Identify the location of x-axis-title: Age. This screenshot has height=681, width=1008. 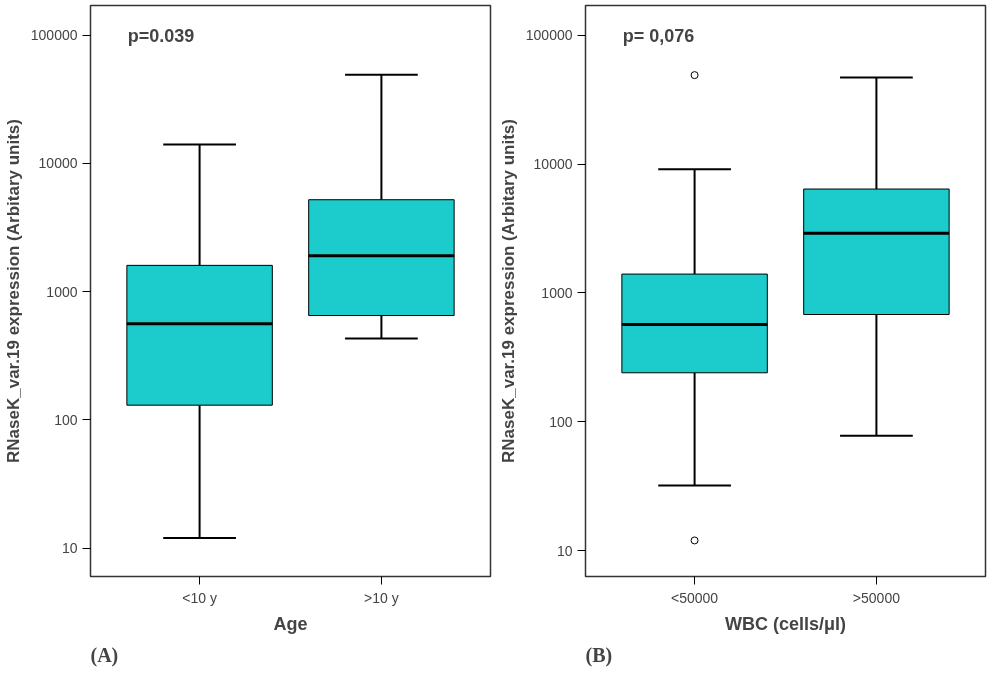
(290, 623).